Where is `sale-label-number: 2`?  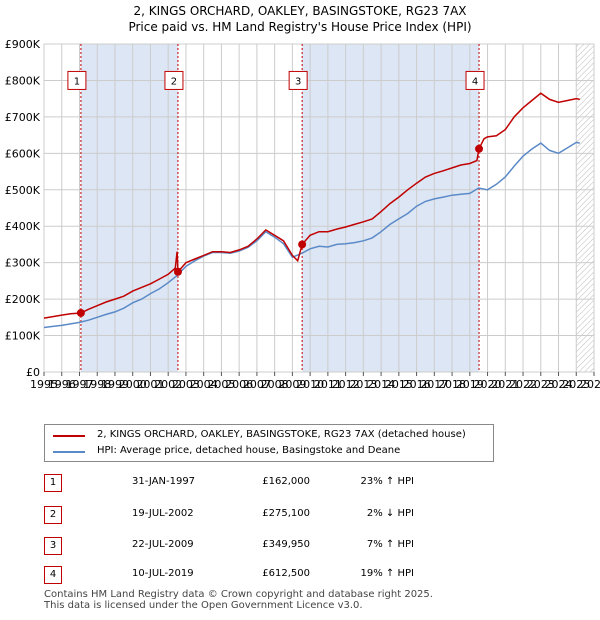
sale-label-number: 2 is located at coordinates (174, 81).